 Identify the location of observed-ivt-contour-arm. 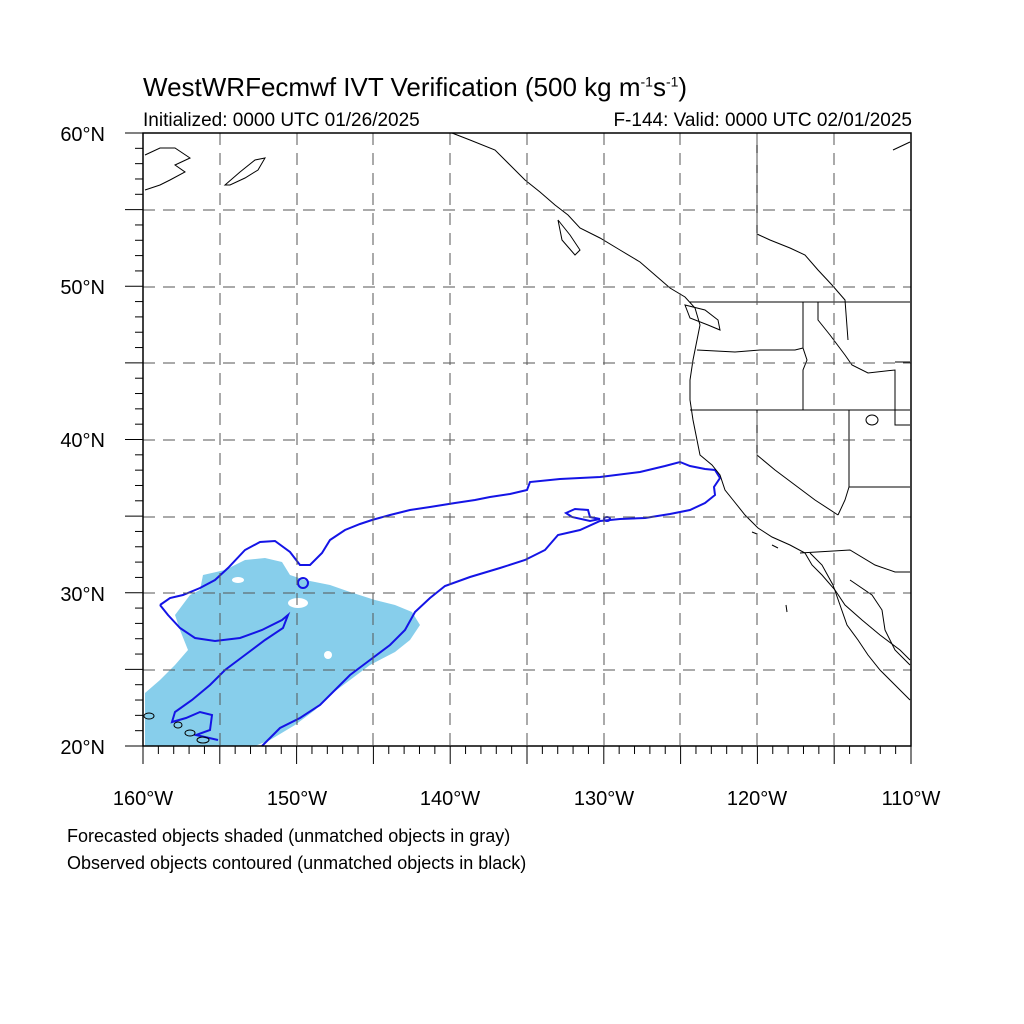
(225, 672).